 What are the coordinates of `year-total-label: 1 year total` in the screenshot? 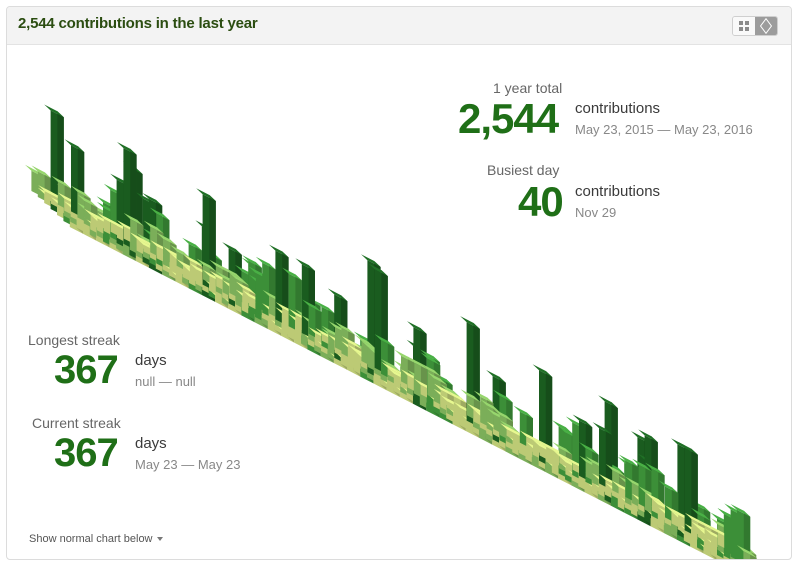 It's located at (528, 88).